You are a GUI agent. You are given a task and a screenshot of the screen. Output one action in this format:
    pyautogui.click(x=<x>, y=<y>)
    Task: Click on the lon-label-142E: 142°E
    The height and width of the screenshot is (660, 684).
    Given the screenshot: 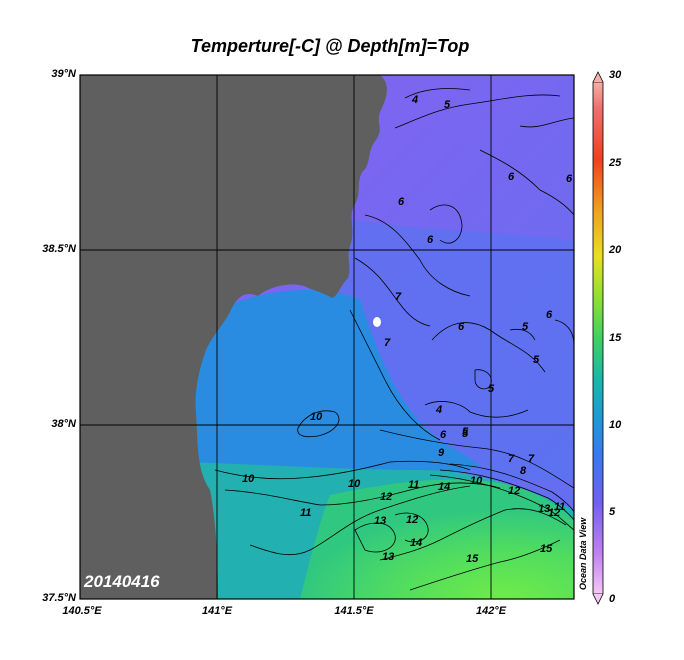 What is the action you would take?
    pyautogui.click(x=491, y=611)
    